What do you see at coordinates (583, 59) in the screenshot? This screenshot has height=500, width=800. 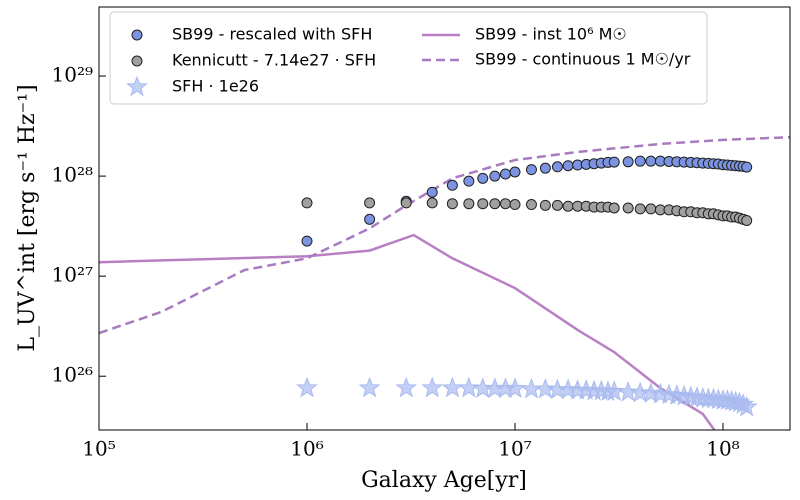 I see `legend-label: SB99 - continuous 1 M☉/yr` at bounding box center [583, 59].